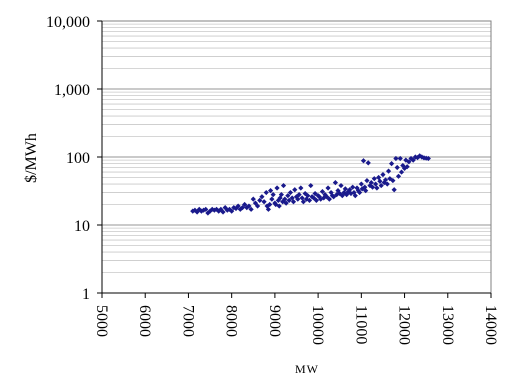  What do you see at coordinates (447, 325) in the screenshot?
I see `x-tick-label: 13000` at bounding box center [447, 325].